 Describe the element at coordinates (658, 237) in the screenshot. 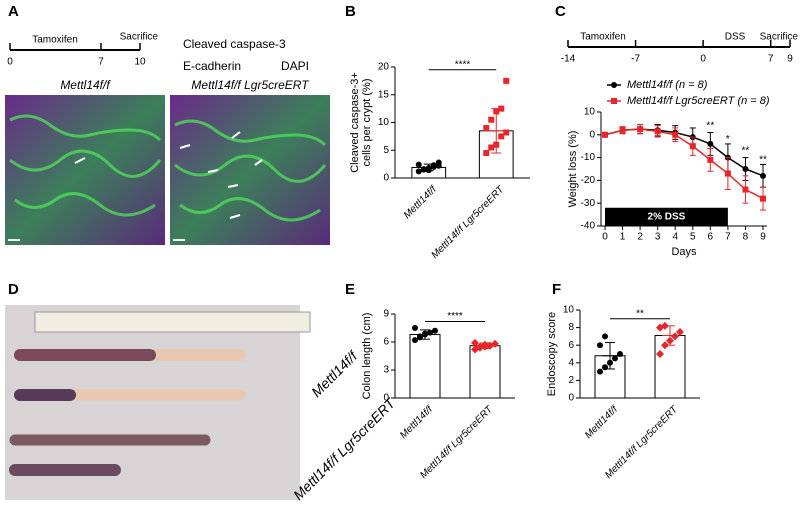

I see `x-tick-label: 3` at that location.